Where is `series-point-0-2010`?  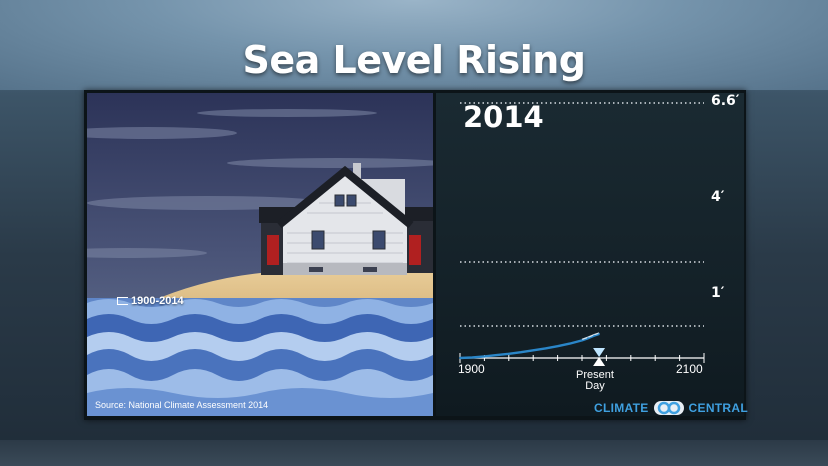 series-point-0-2010 is located at coordinates (594, 335).